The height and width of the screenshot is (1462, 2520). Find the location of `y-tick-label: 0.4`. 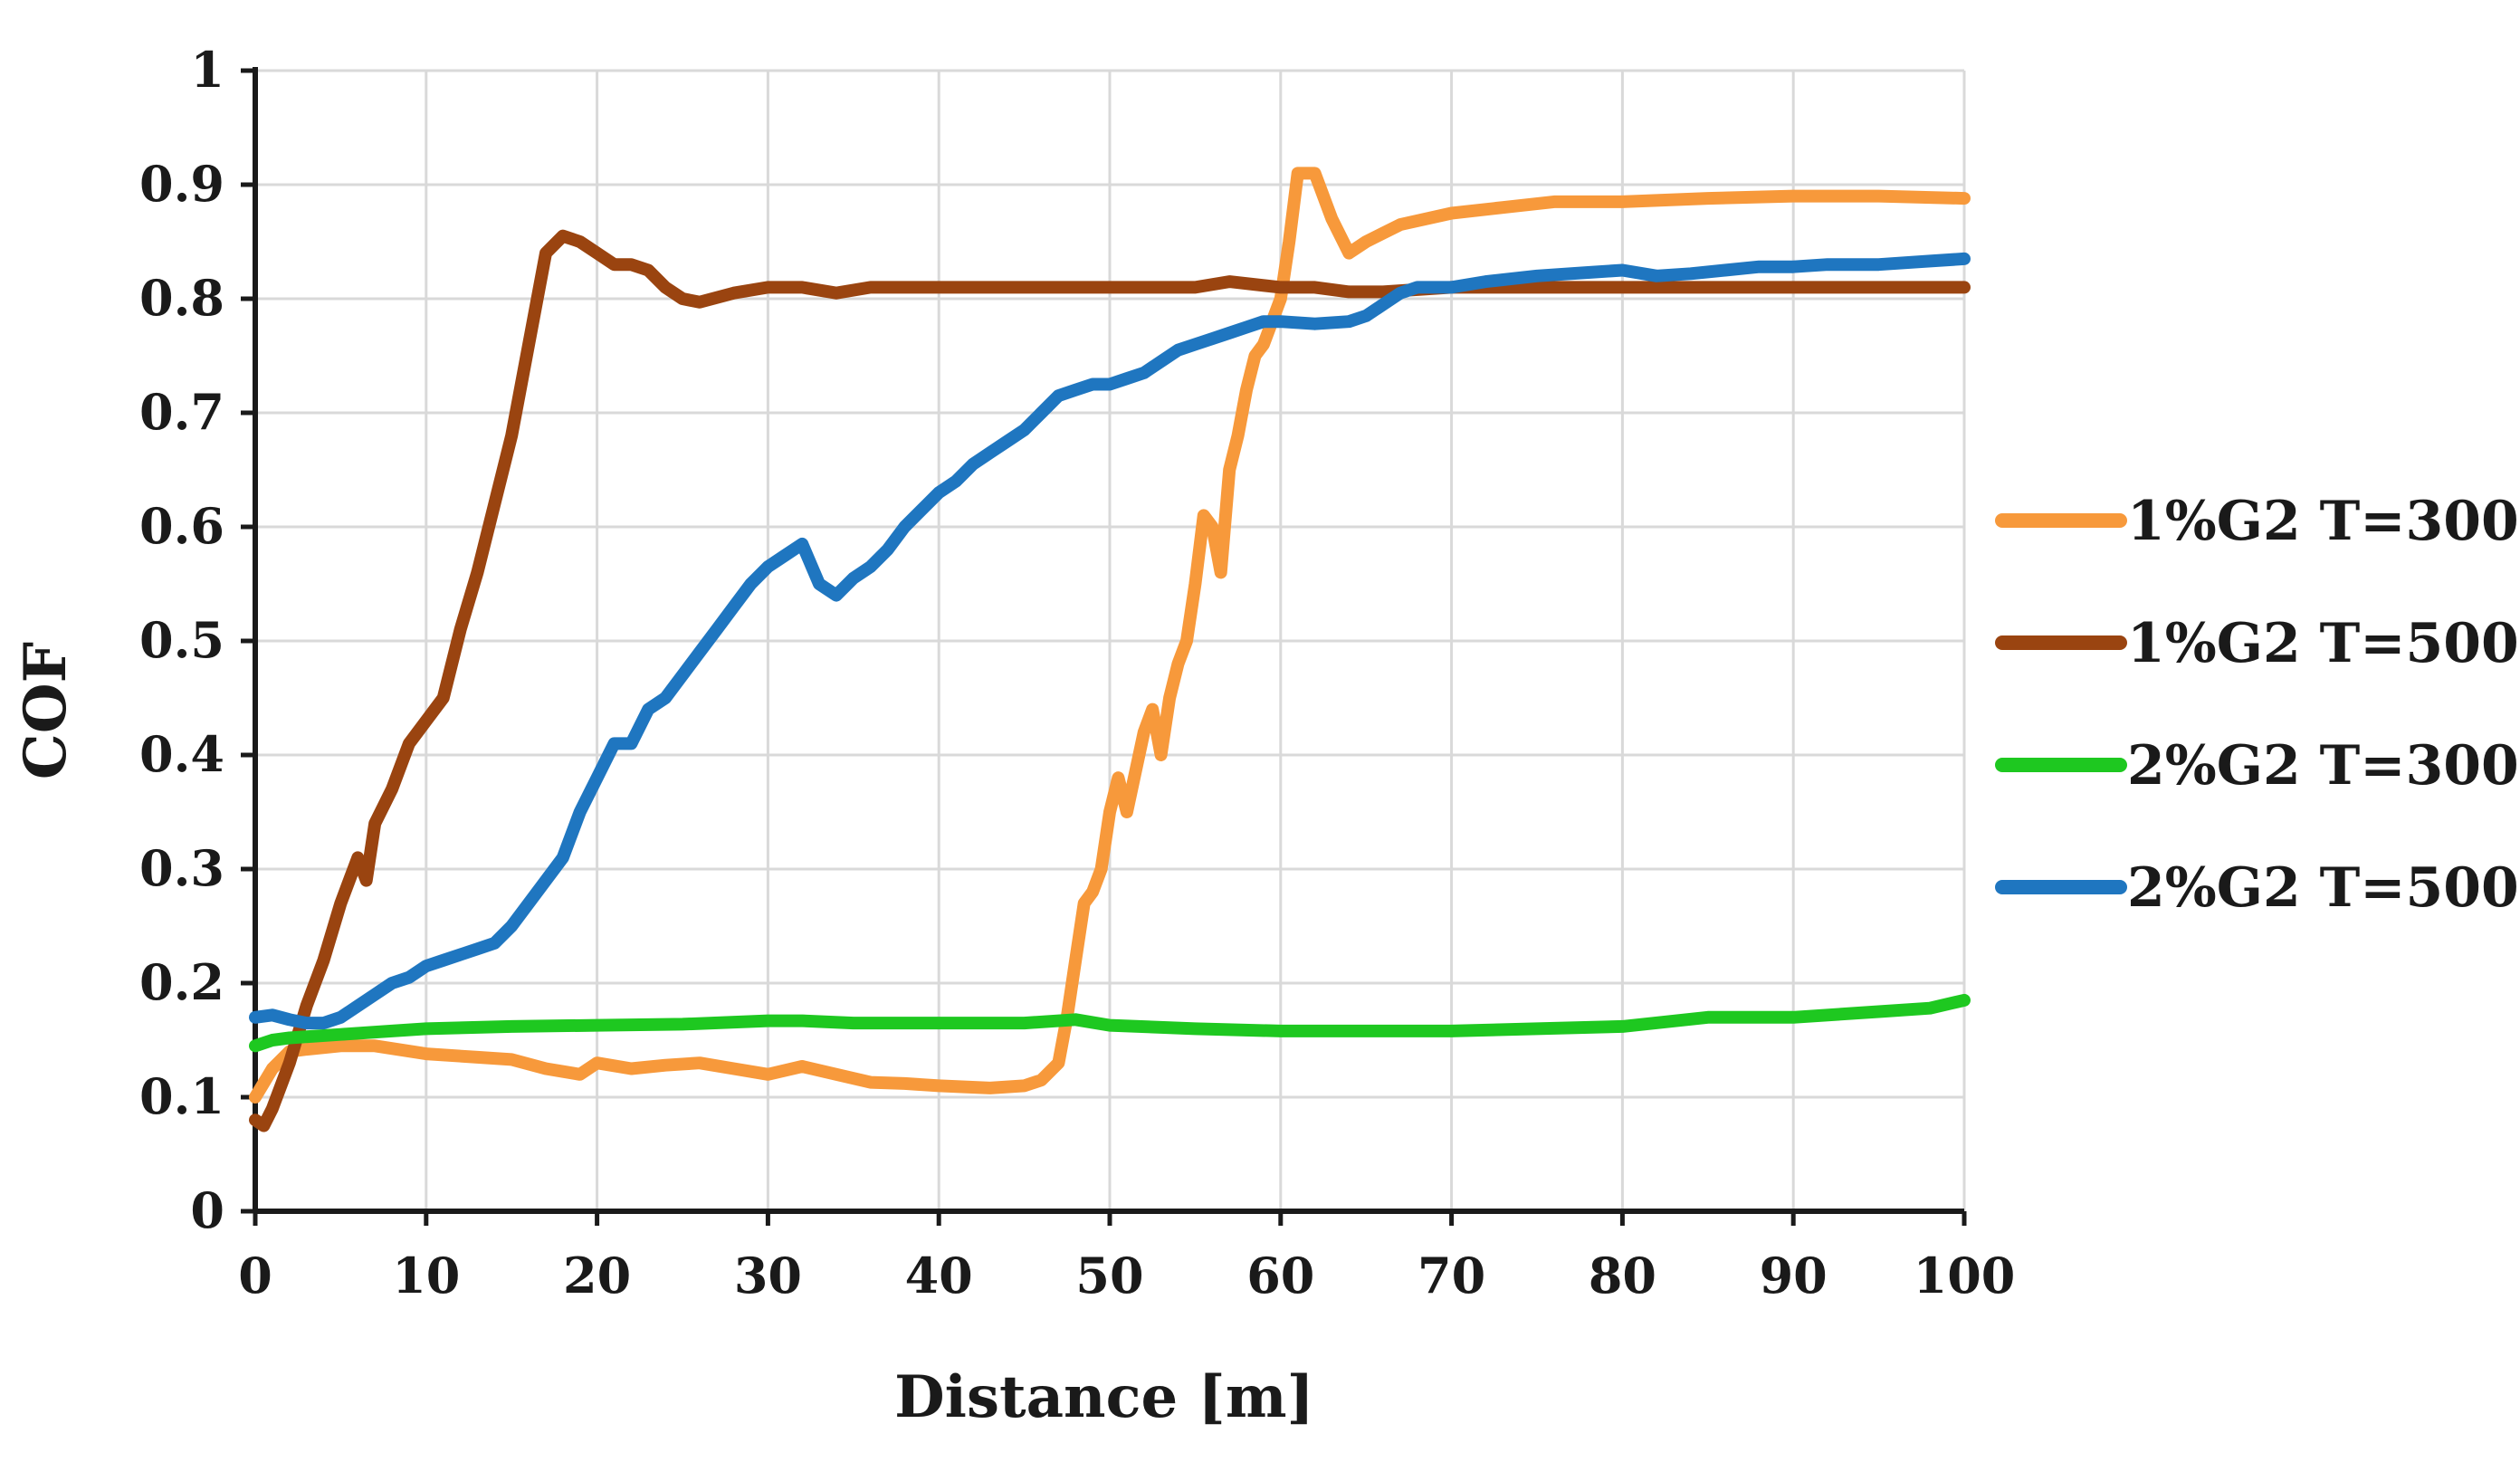

y-tick-label: 0.4 is located at coordinates (181, 754).